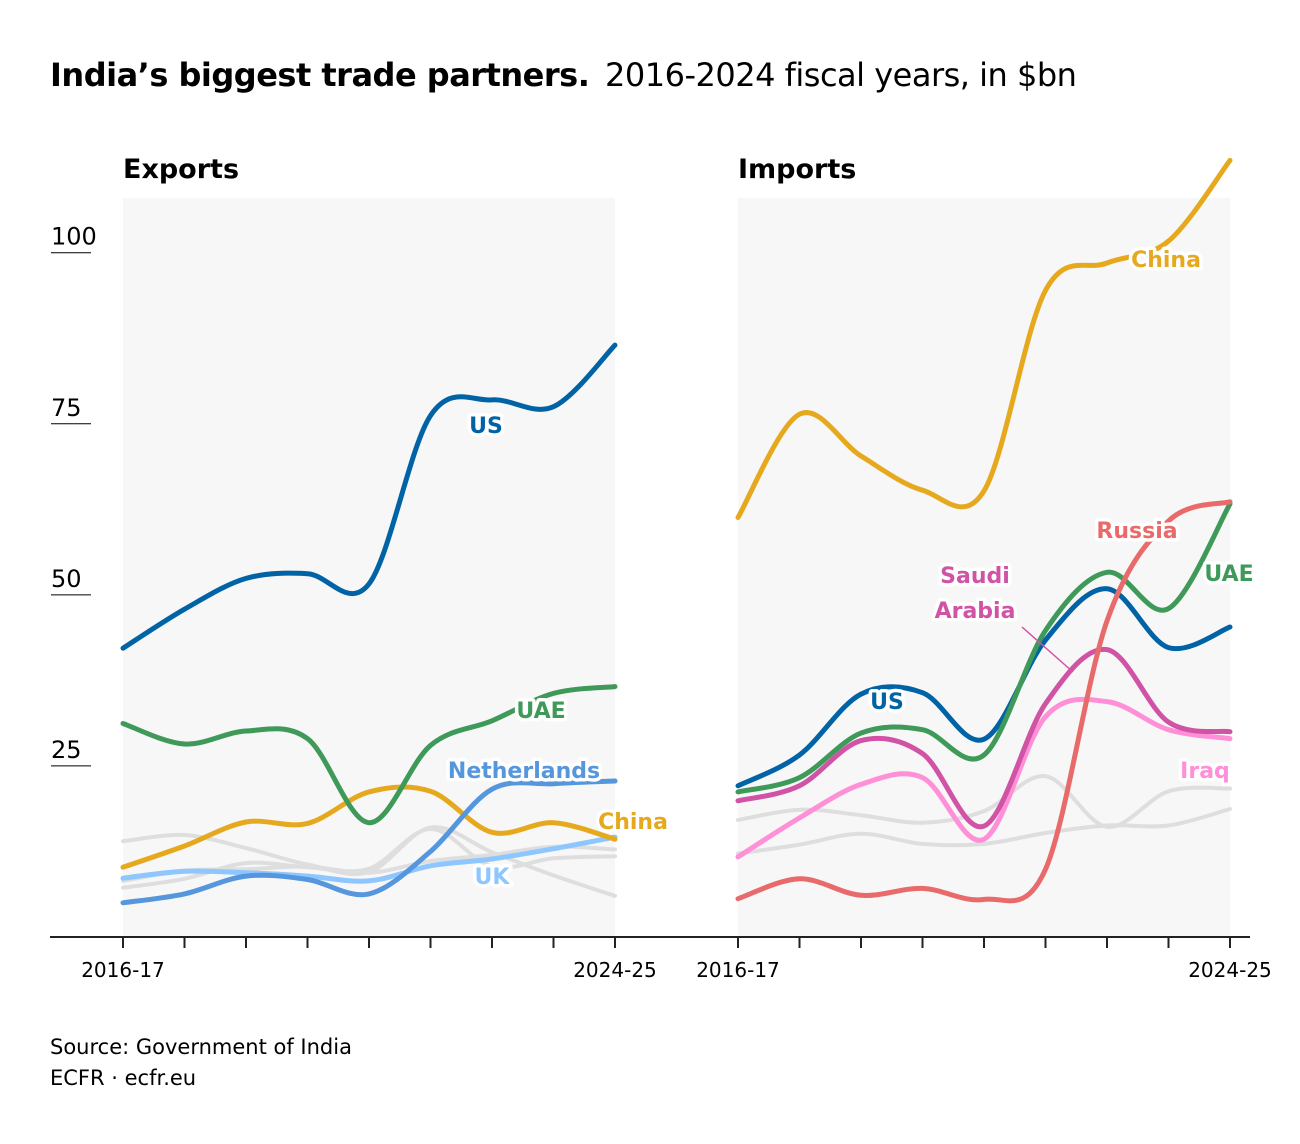 The image size is (1300, 1144). What do you see at coordinates (1136, 531) in the screenshot?
I see `series-label-russia: Russia` at bounding box center [1136, 531].